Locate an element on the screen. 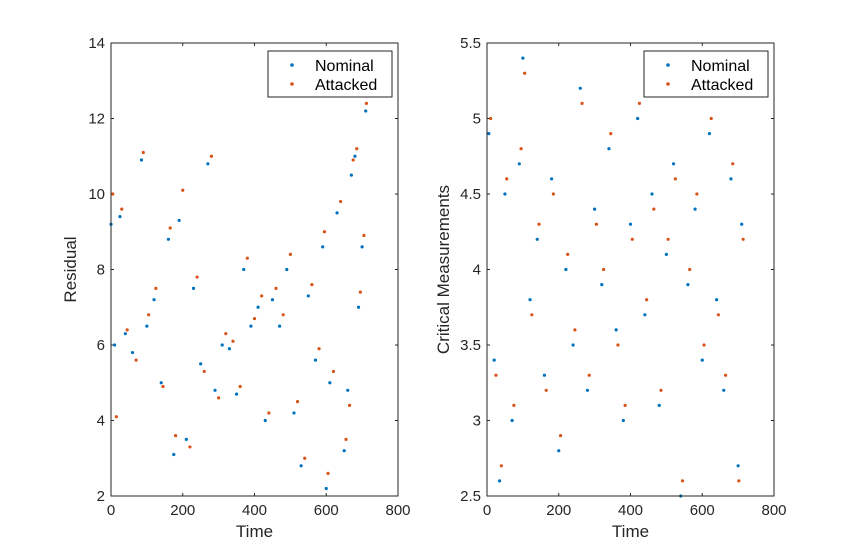 The height and width of the screenshot is (557, 857). y-tick-label: 4.5 is located at coordinates (470, 194).